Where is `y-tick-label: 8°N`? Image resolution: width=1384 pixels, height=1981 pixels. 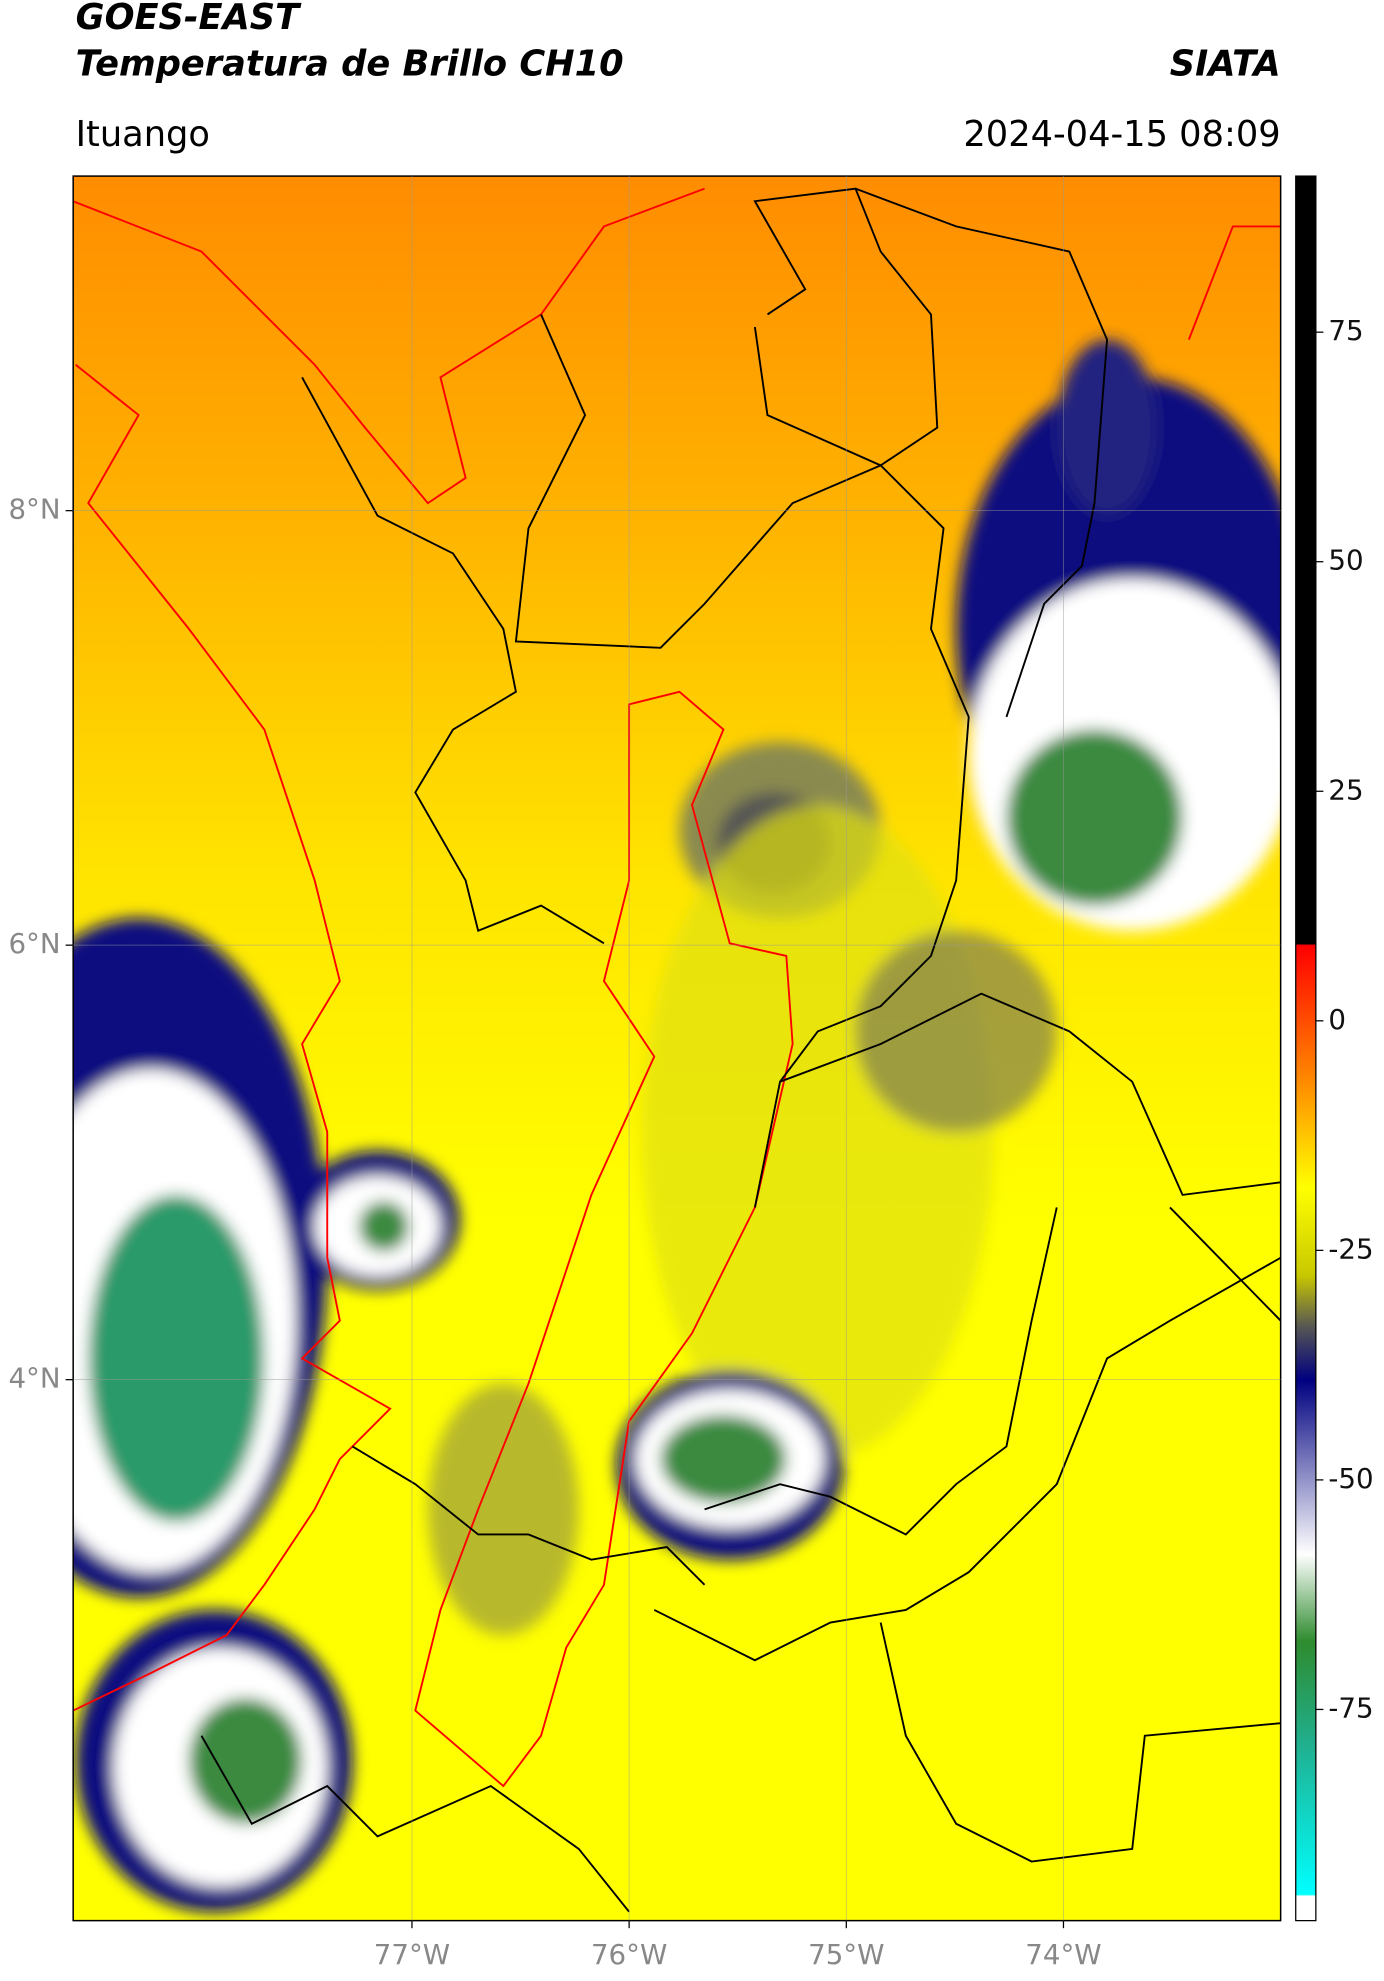 y-tick-label: 8°N is located at coordinates (34, 509).